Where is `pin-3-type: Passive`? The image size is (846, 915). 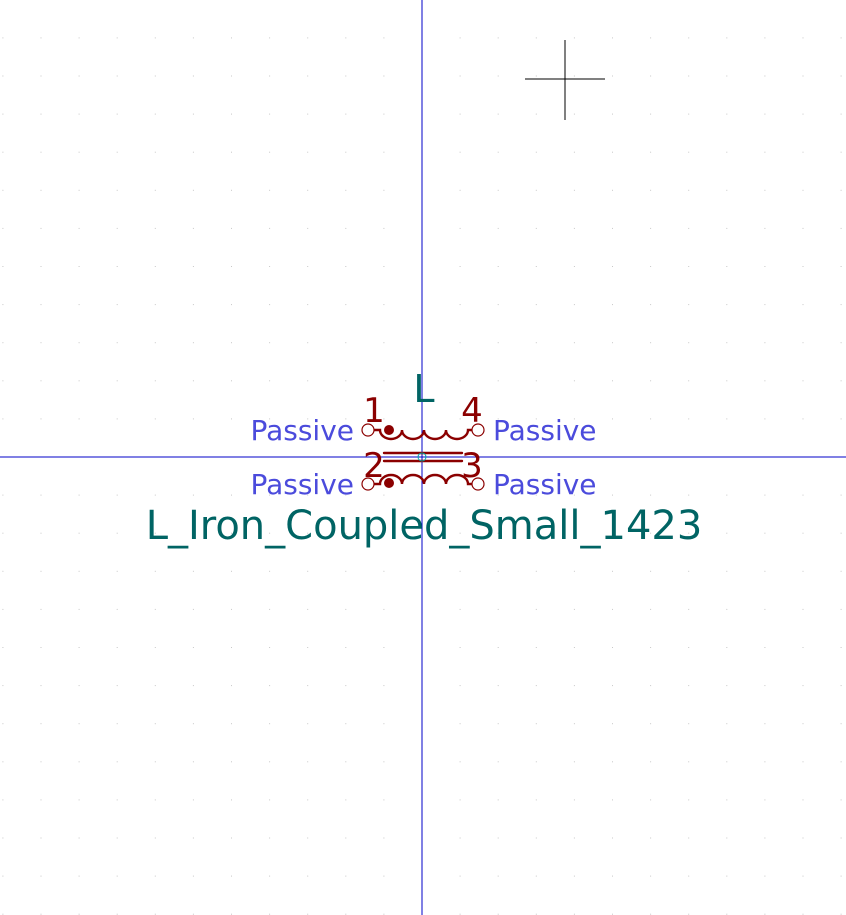 pin-3-type: Passive is located at coordinates (545, 484).